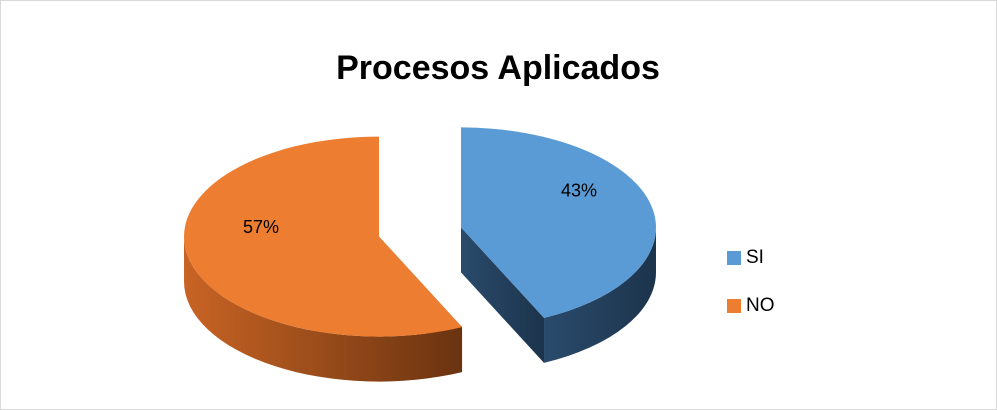 The image size is (997, 410). I want to click on data-label: 43%, so click(579, 191).